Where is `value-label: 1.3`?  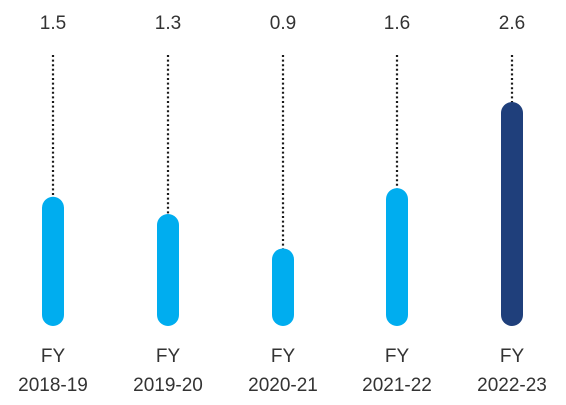
value-label: 1.3 is located at coordinates (168, 23).